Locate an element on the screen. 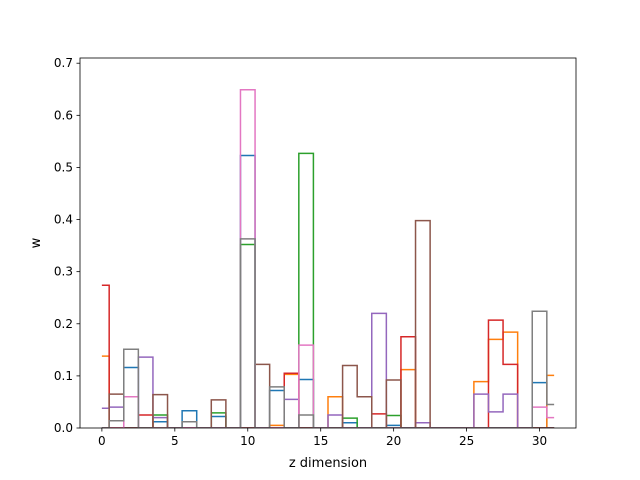 Image resolution: width=640 pixels, height=480 pixels. x-tick-label: 5 is located at coordinates (175, 441).